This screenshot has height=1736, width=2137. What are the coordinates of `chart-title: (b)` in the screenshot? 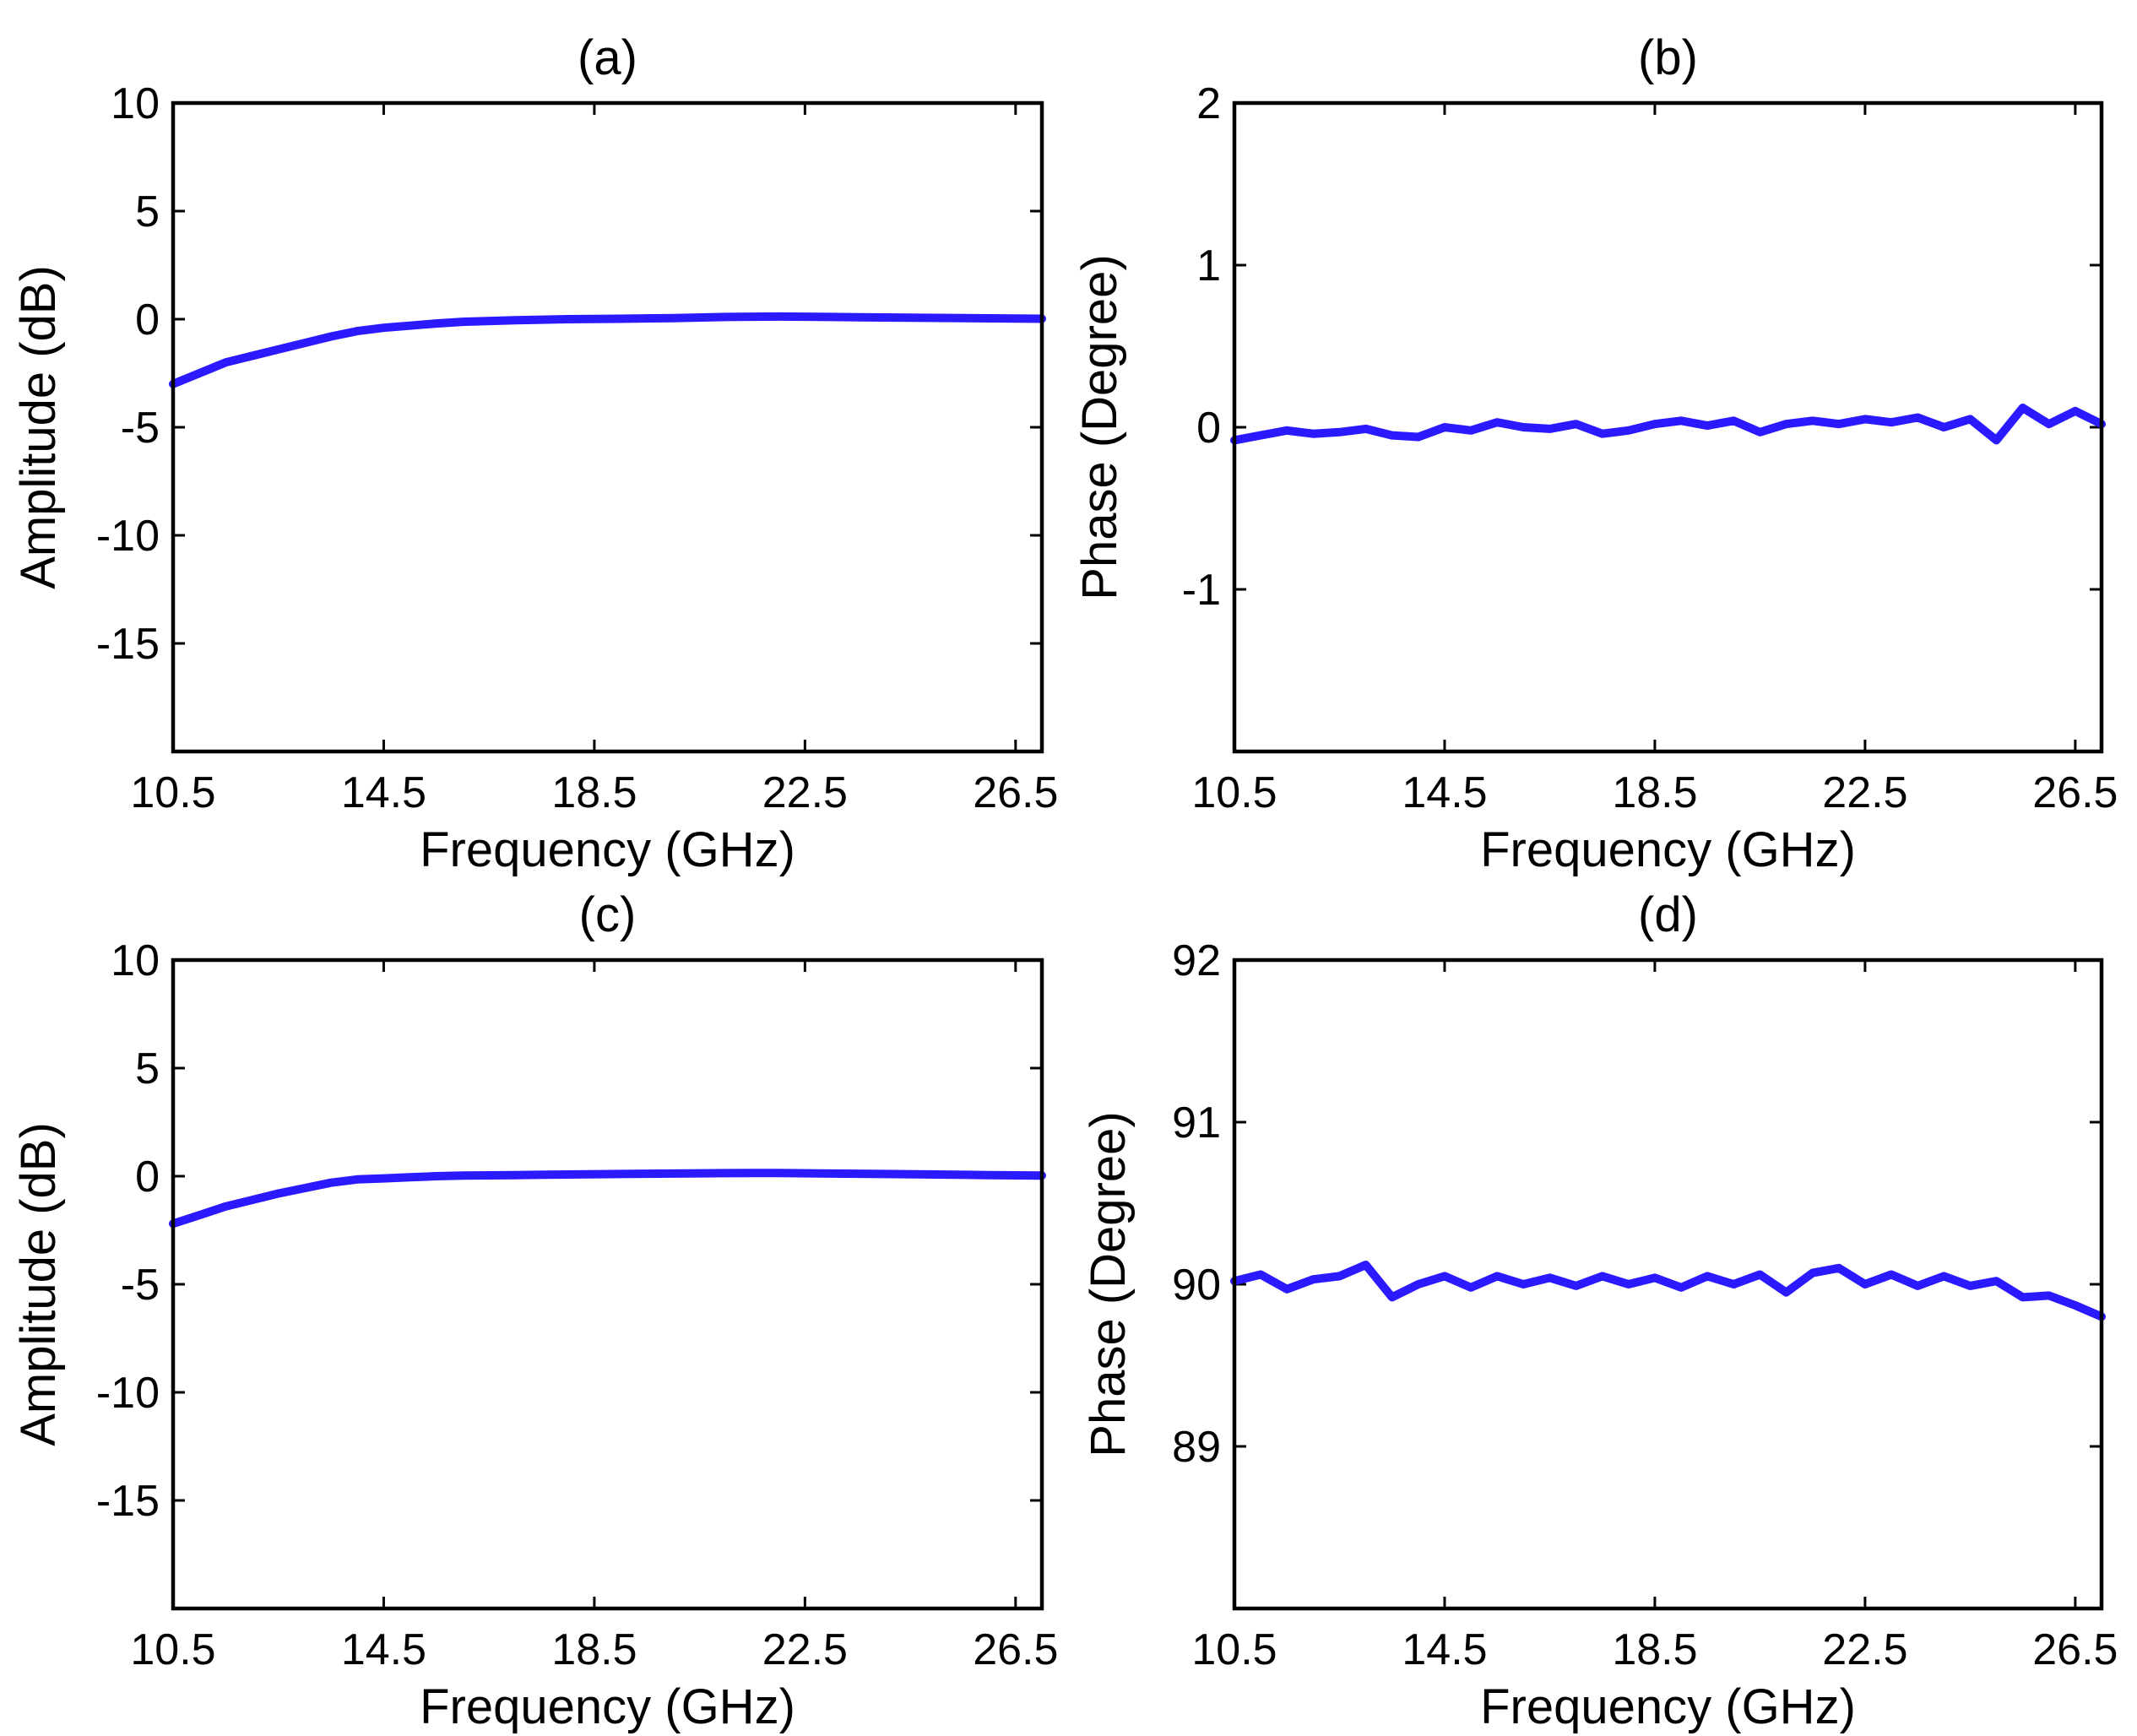 It's located at (1668, 58).